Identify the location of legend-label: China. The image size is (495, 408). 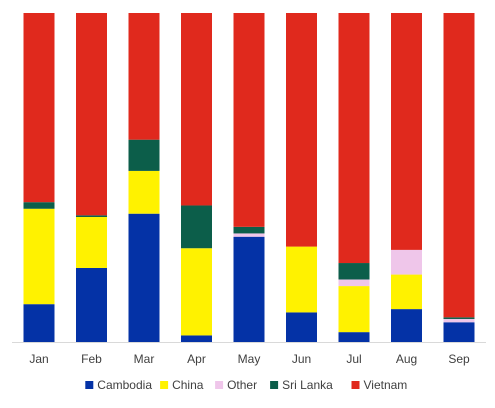
(188, 385).